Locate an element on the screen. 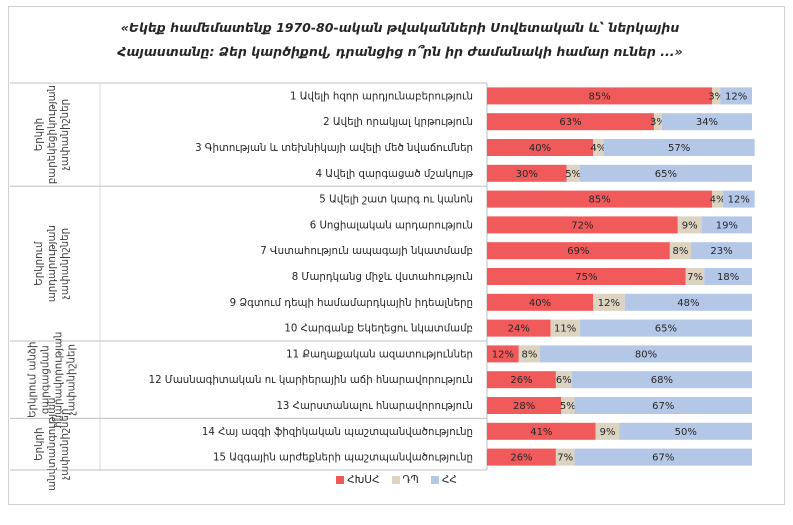  category-label: 11 Քաղաքական ազատություններ is located at coordinates (379, 354).